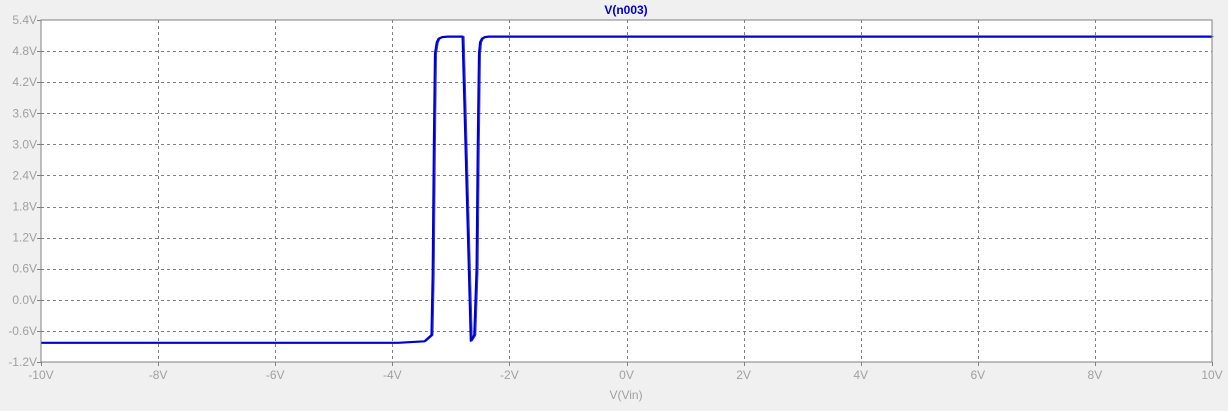 The height and width of the screenshot is (411, 1228). I want to click on chart-title: V(n003), so click(625, 10).